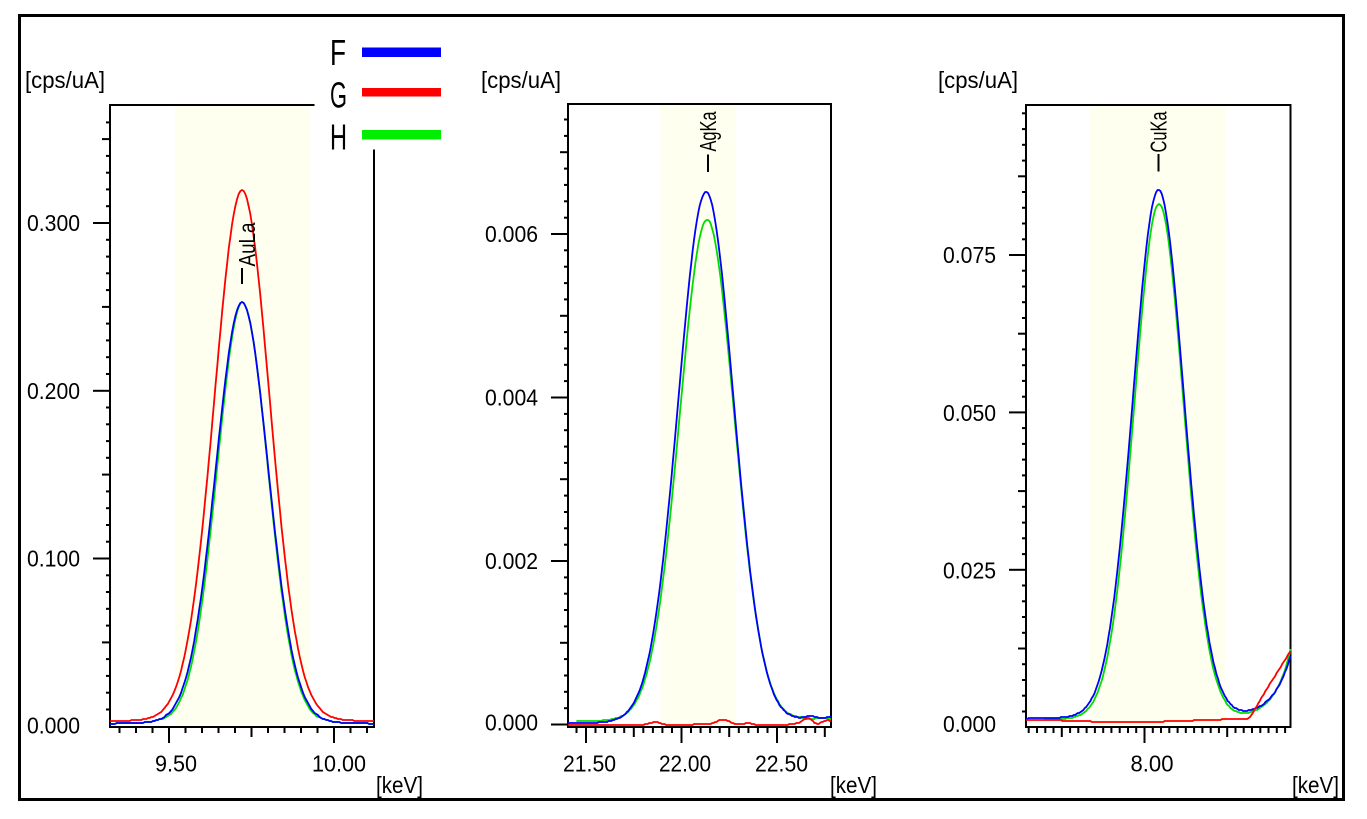 The height and width of the screenshot is (819, 1367). I want to click on svg-text: AuLa, so click(247, 244).